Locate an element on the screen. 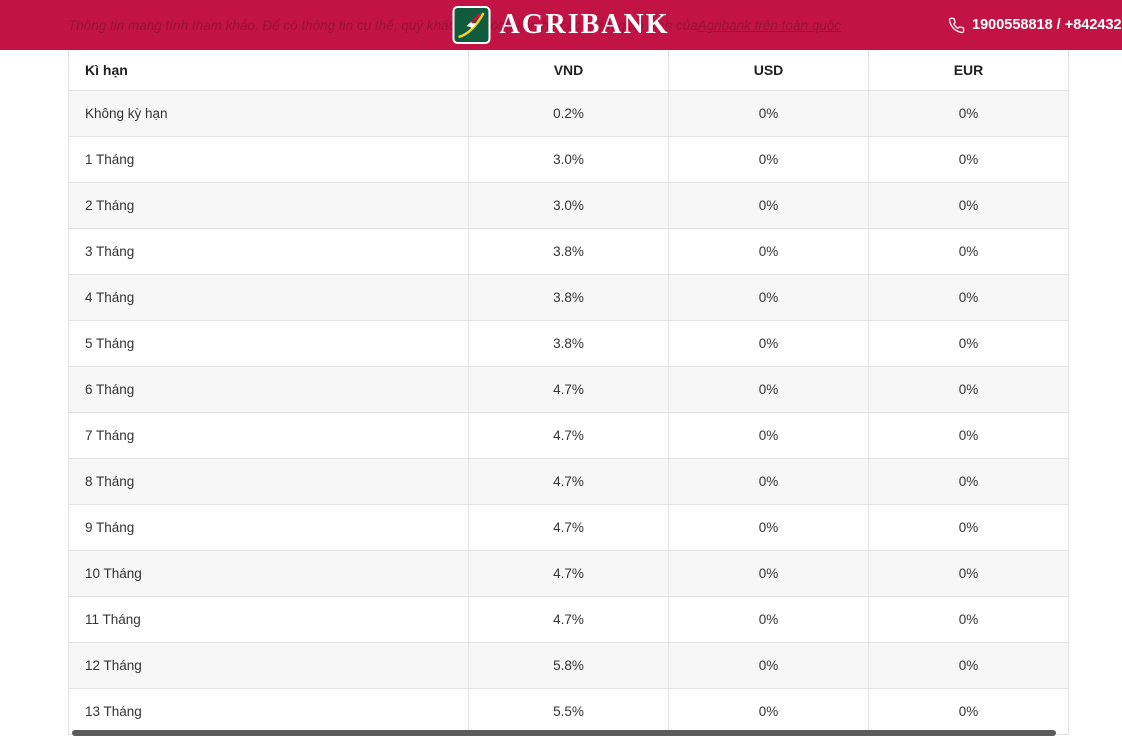 This screenshot has width=1122, height=736. column-header-eur: EUR is located at coordinates (968, 70).